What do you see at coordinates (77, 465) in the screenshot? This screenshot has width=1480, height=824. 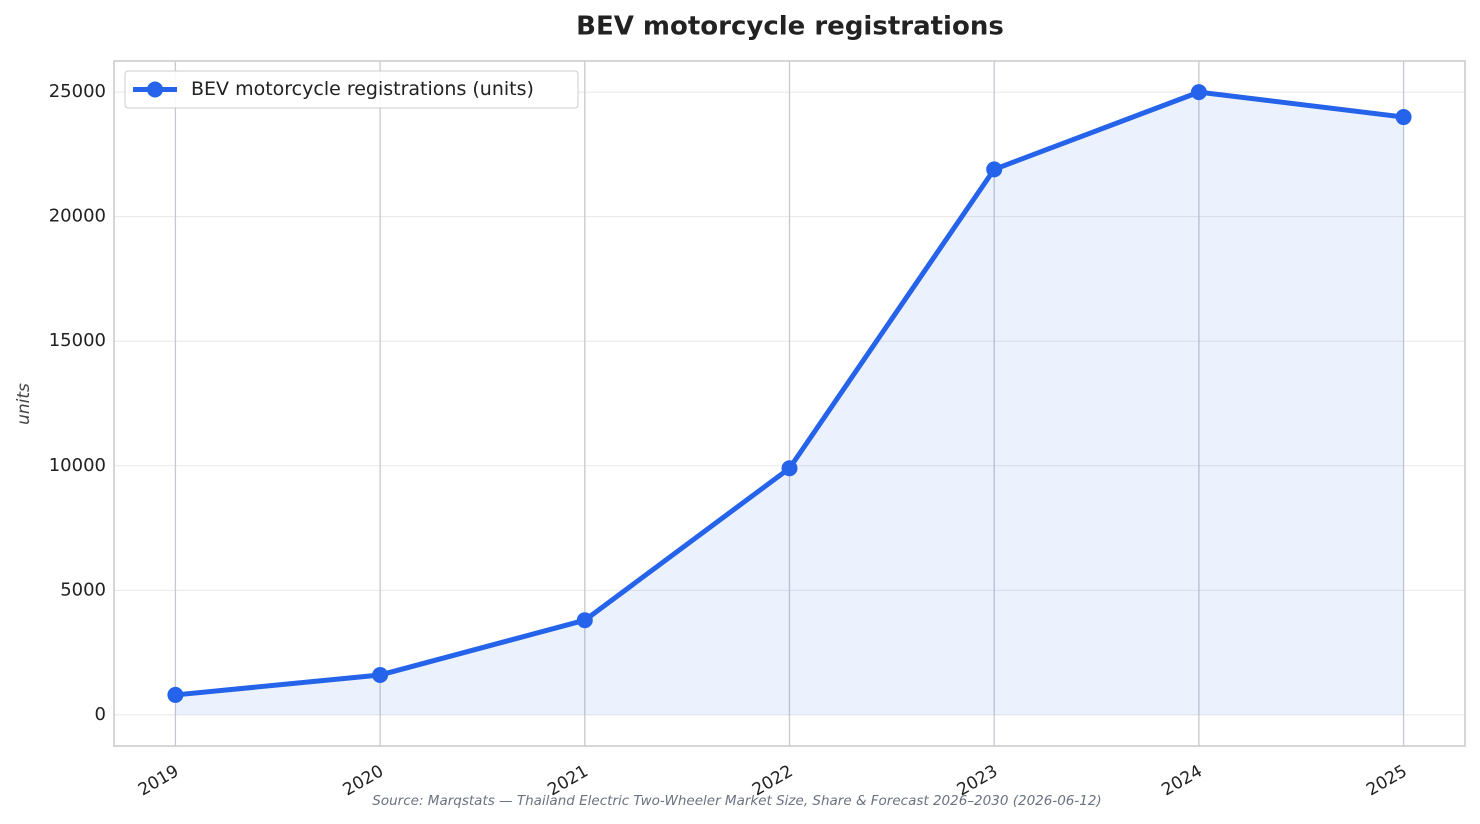 I see `y-tick-label: 10000` at bounding box center [77, 465].